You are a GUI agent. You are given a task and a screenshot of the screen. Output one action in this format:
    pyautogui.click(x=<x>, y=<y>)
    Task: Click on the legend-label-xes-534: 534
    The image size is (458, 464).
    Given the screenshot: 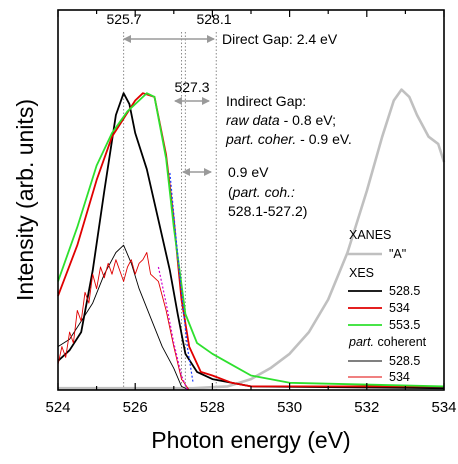 What is the action you would take?
    pyautogui.click(x=399, y=308)
    